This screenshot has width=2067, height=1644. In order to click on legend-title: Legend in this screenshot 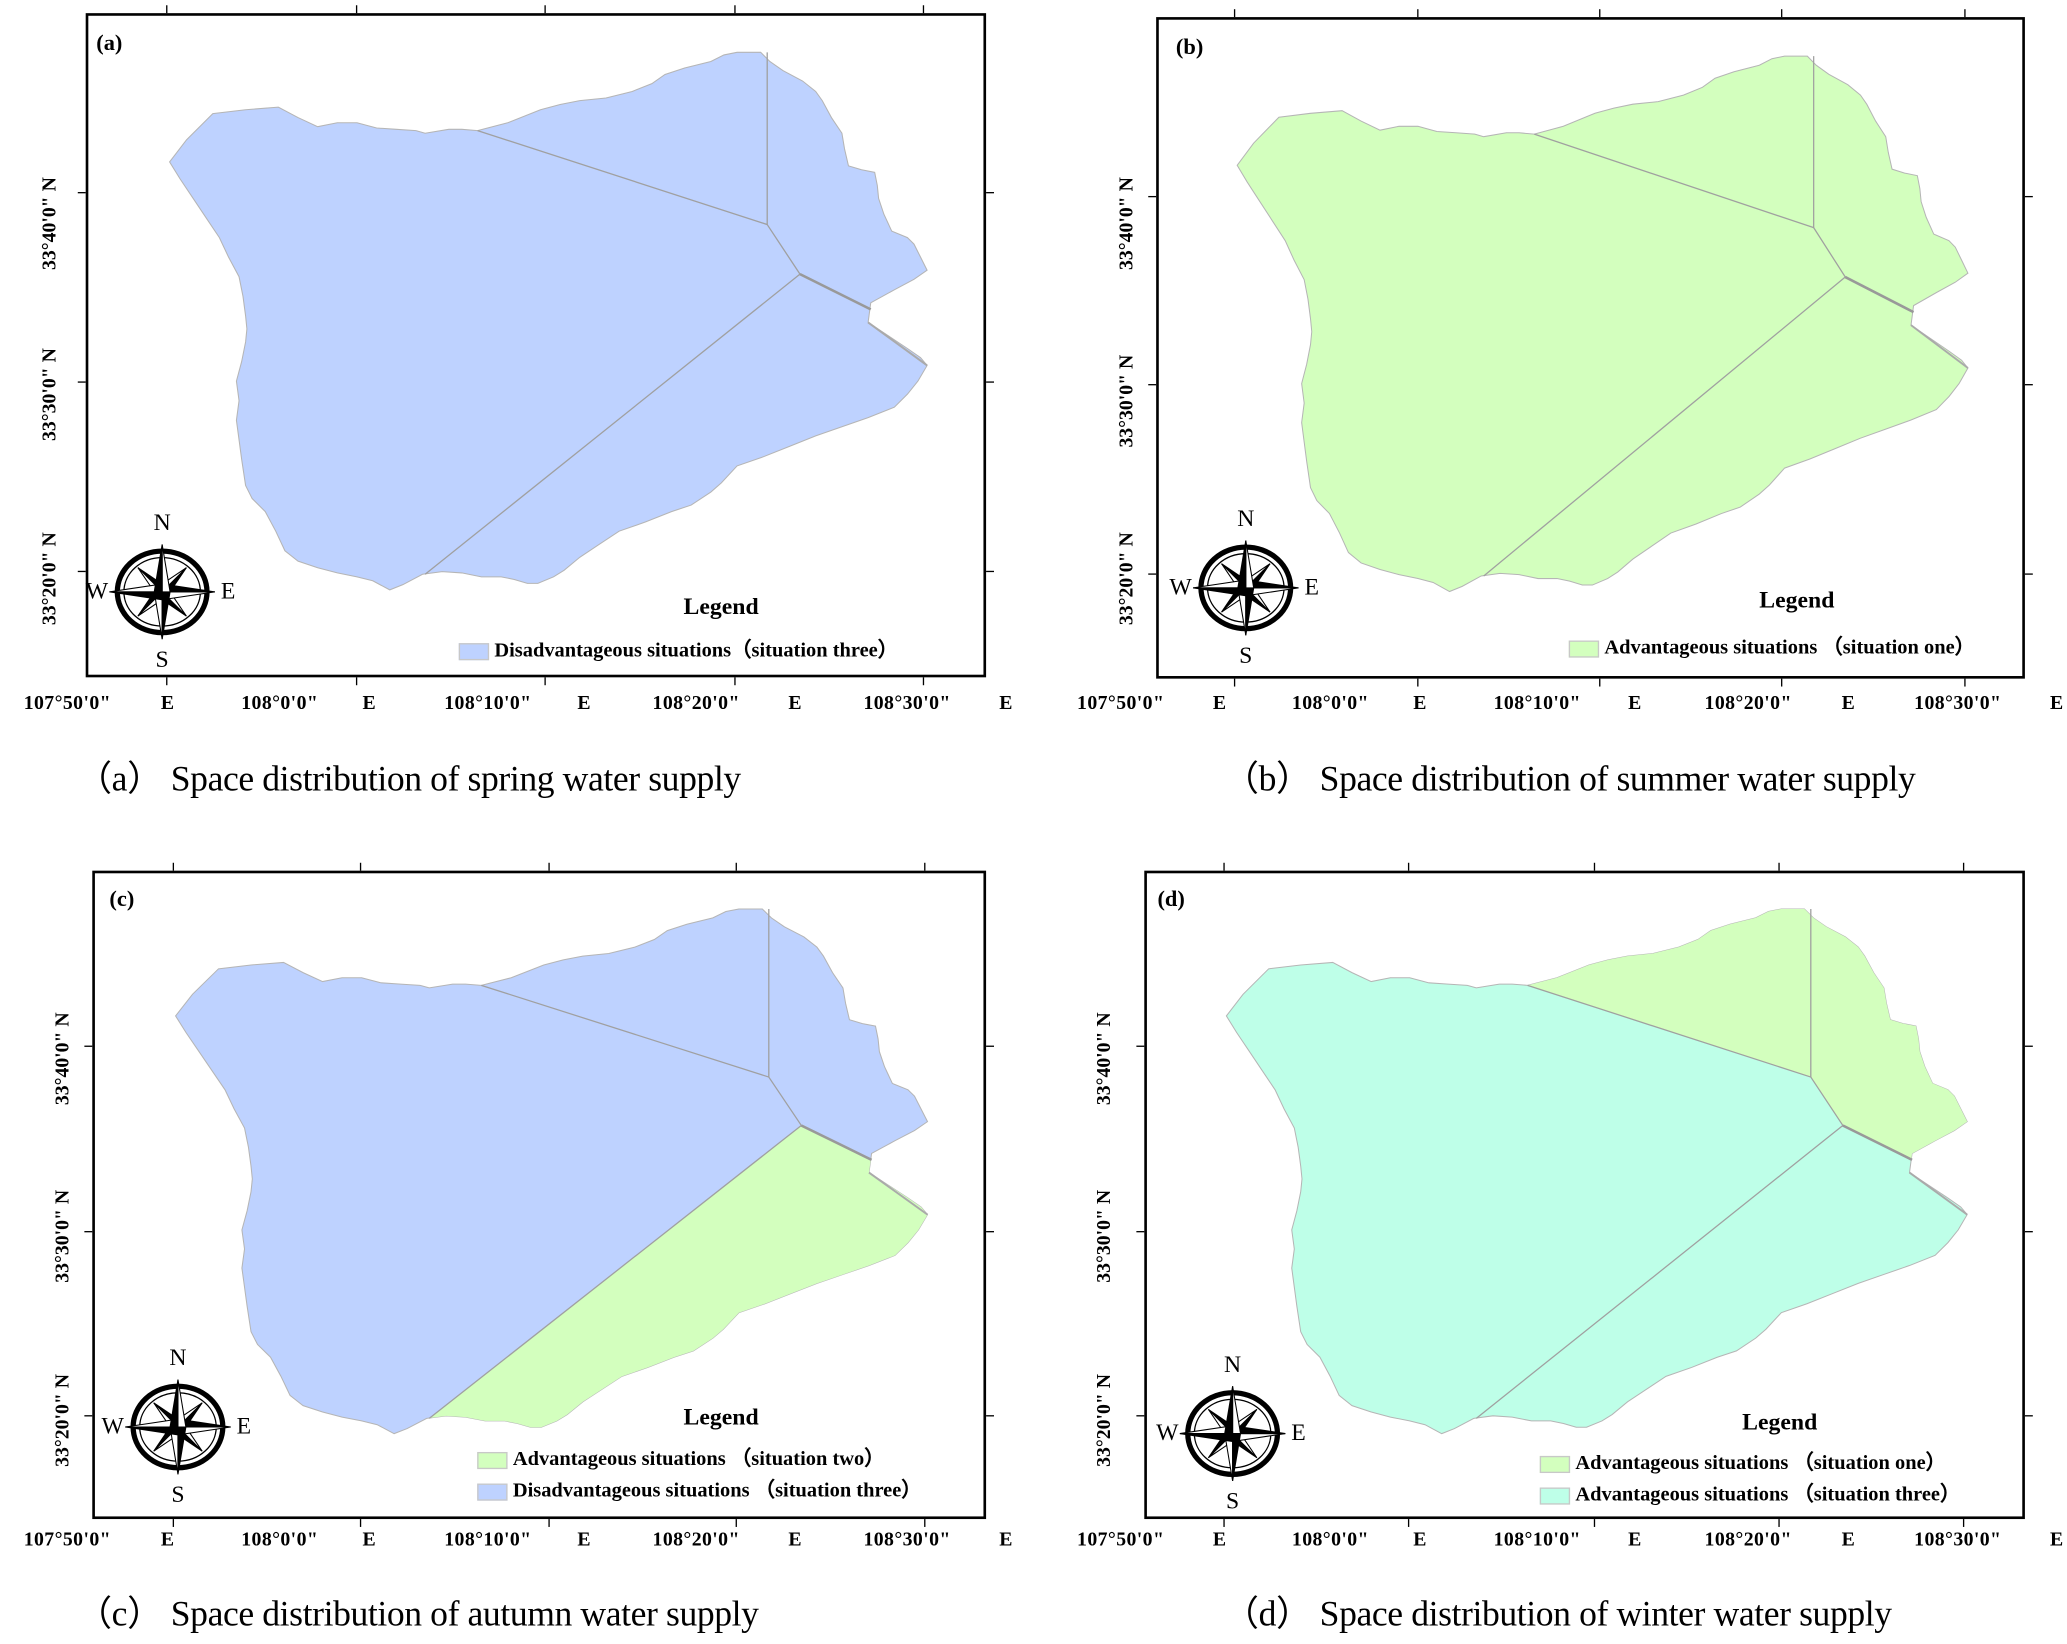, I will do `click(1780, 1421)`.